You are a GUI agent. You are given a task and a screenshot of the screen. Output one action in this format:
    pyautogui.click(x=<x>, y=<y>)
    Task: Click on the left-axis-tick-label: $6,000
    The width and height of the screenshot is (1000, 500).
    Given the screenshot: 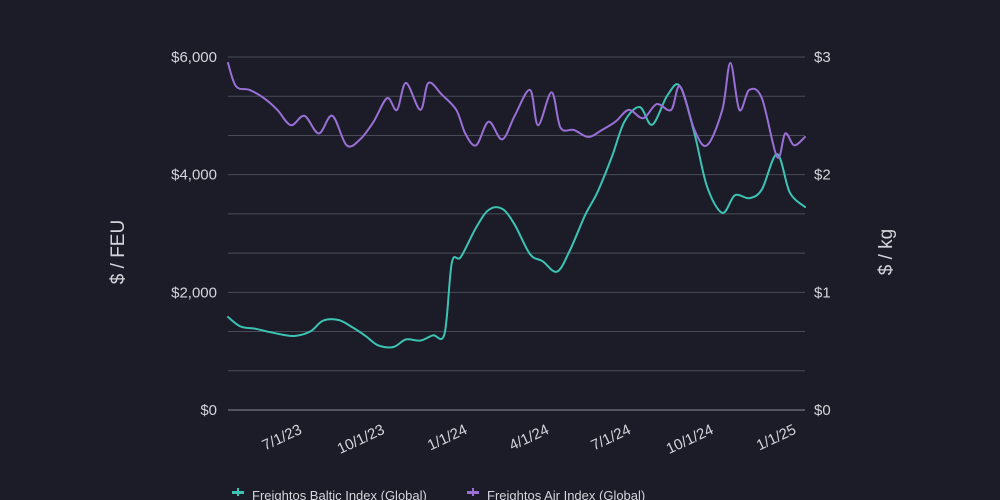 What is the action you would take?
    pyautogui.click(x=194, y=57)
    